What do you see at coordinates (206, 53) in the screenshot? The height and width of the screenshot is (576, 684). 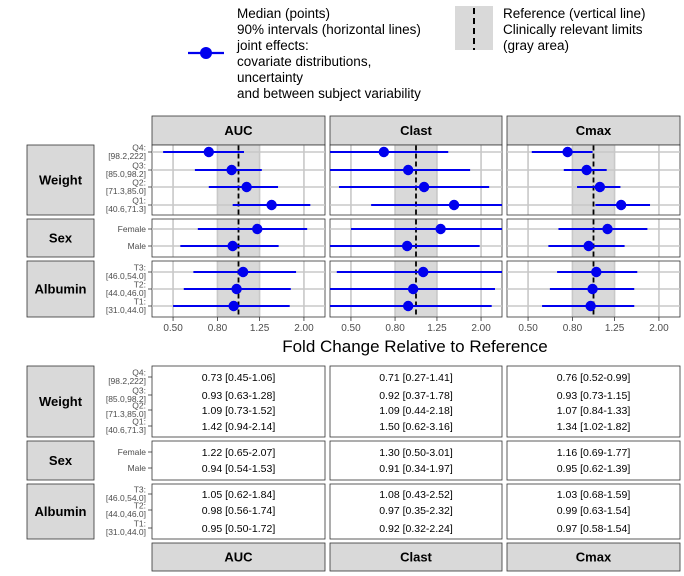 I see `legend-median-point` at bounding box center [206, 53].